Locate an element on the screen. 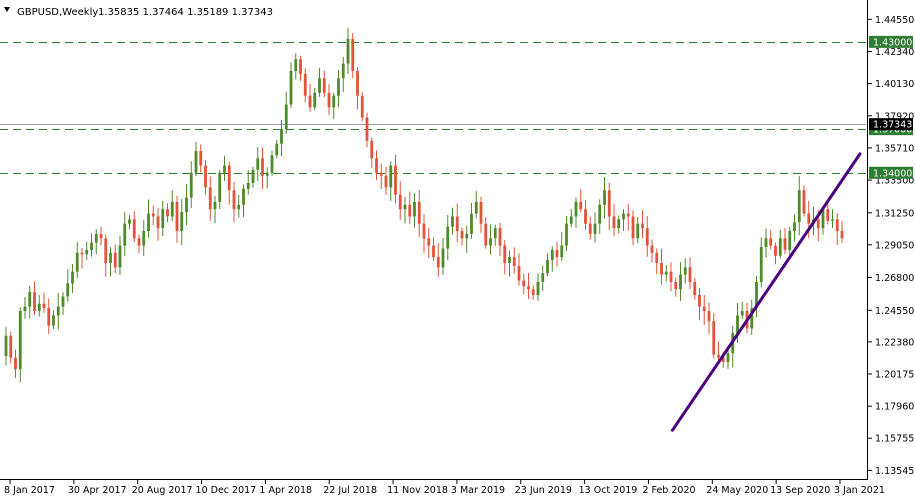 Image resolution: width=915 pixels, height=500 pixels. y-tick-label: 1.24550 is located at coordinates (894, 311).